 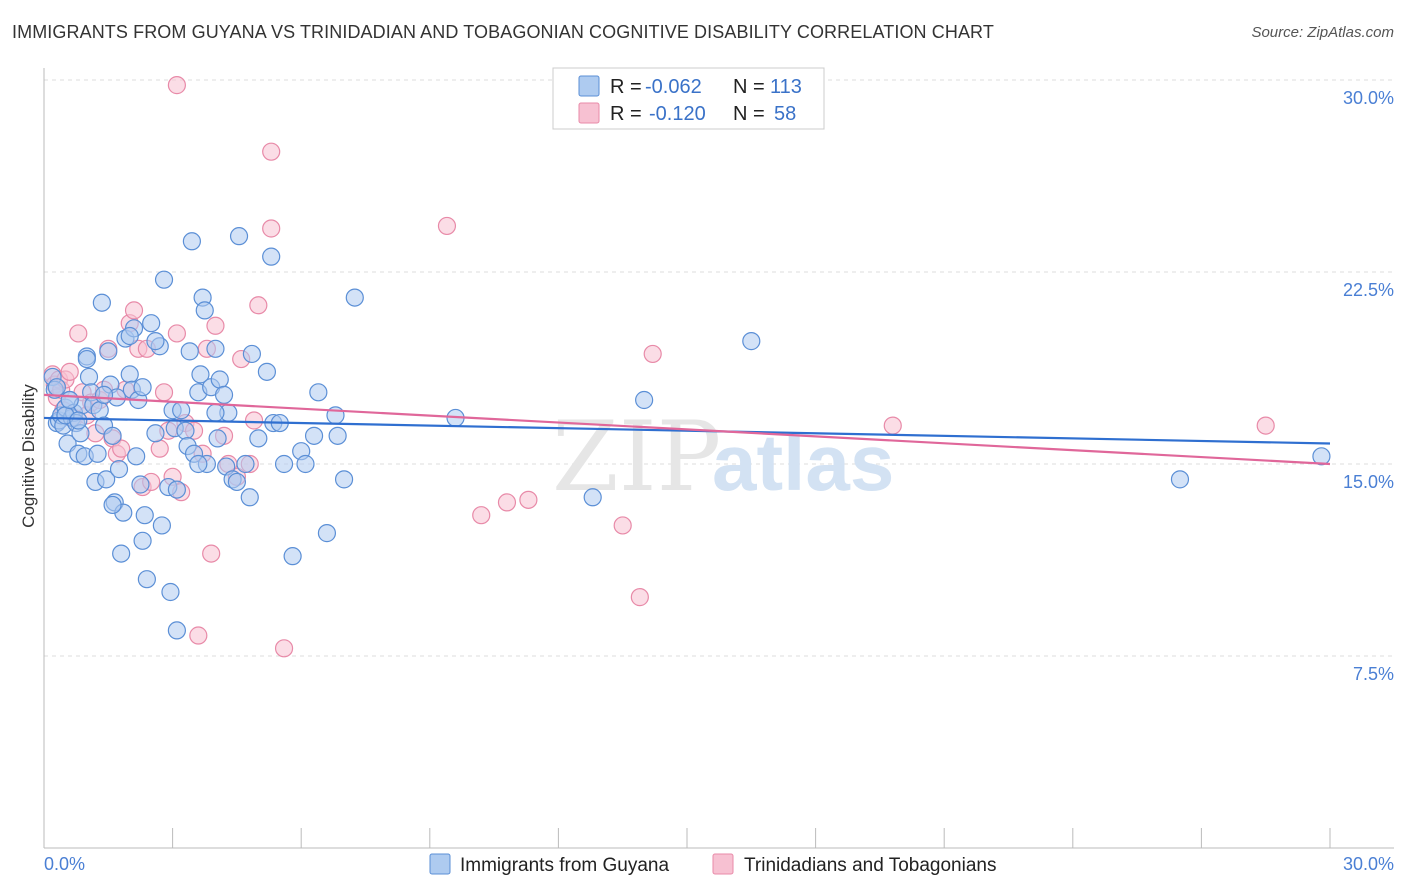 I want to click on y-tick-labels: 7.5% 15.0% 22.5% 30.0%, so click(x=1368, y=386).